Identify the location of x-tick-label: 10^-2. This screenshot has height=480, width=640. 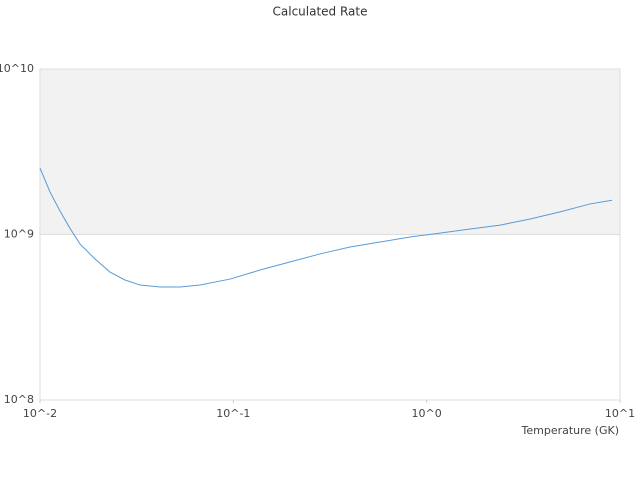
(40, 413).